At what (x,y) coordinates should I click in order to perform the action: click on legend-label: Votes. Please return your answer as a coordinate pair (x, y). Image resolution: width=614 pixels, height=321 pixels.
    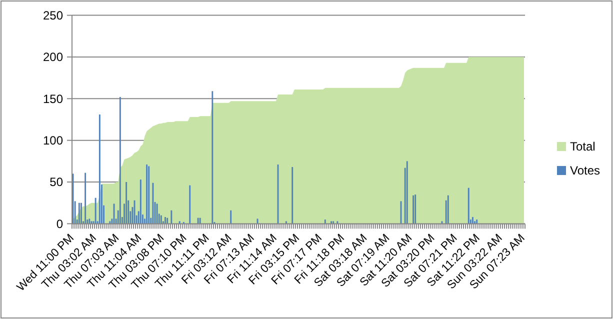
    Looking at the image, I should click on (585, 171).